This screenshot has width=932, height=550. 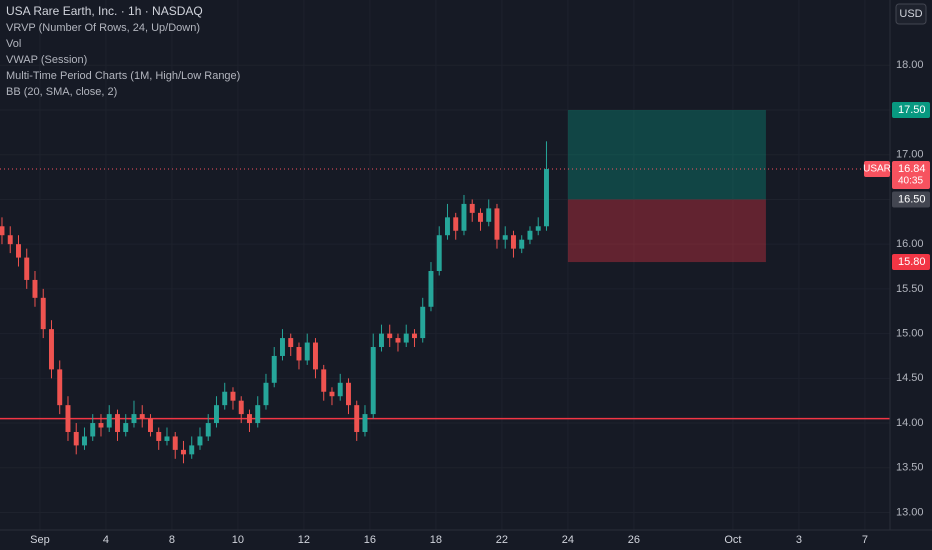 What do you see at coordinates (910, 289) in the screenshot?
I see `y-tick-label: 15.50` at bounding box center [910, 289].